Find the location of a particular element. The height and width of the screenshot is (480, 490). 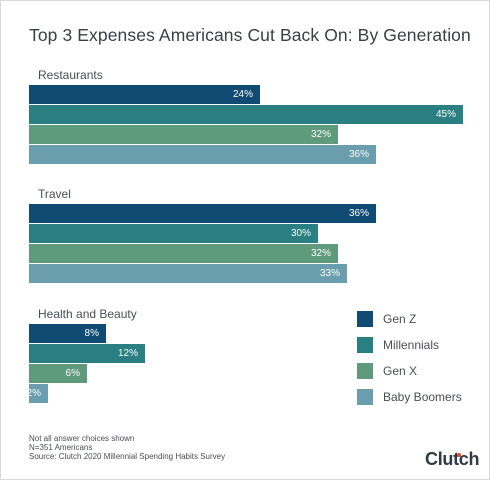

bar-health-and-beauty-baby-boomers is located at coordinates (38, 393).